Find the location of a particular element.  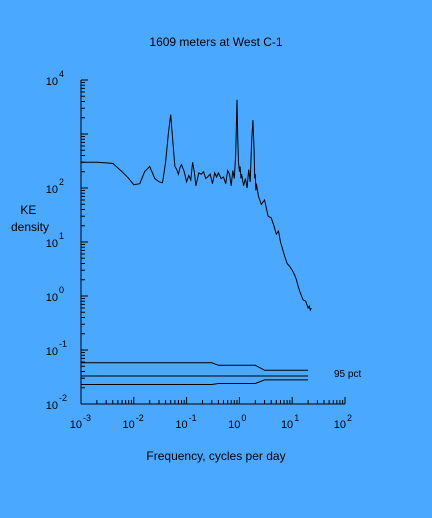

y-axis-label: KE density is located at coordinates (30, 218).